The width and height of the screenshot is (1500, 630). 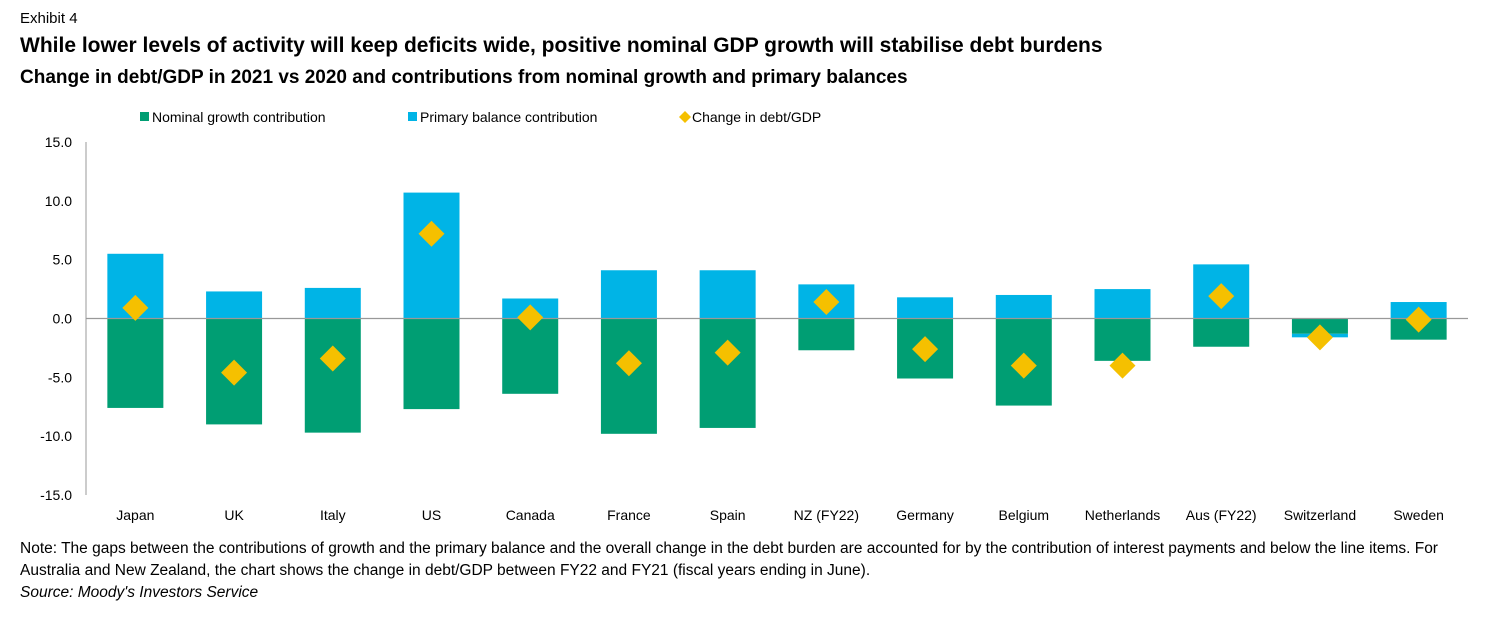 I want to click on y-tick-label: -5.0, so click(x=60, y=377).